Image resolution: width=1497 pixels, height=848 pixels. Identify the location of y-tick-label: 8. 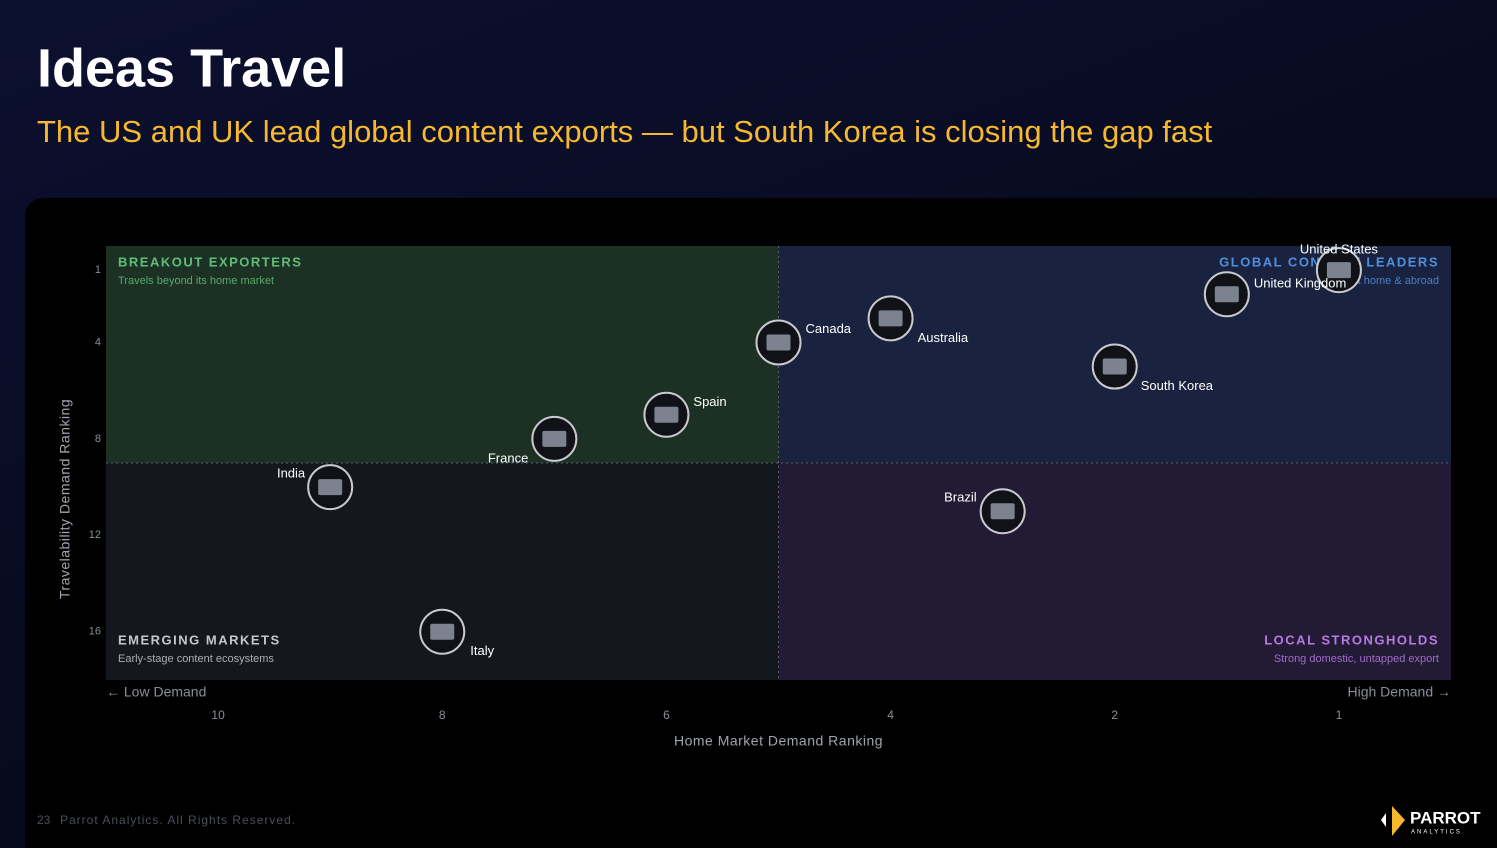
(98, 439).